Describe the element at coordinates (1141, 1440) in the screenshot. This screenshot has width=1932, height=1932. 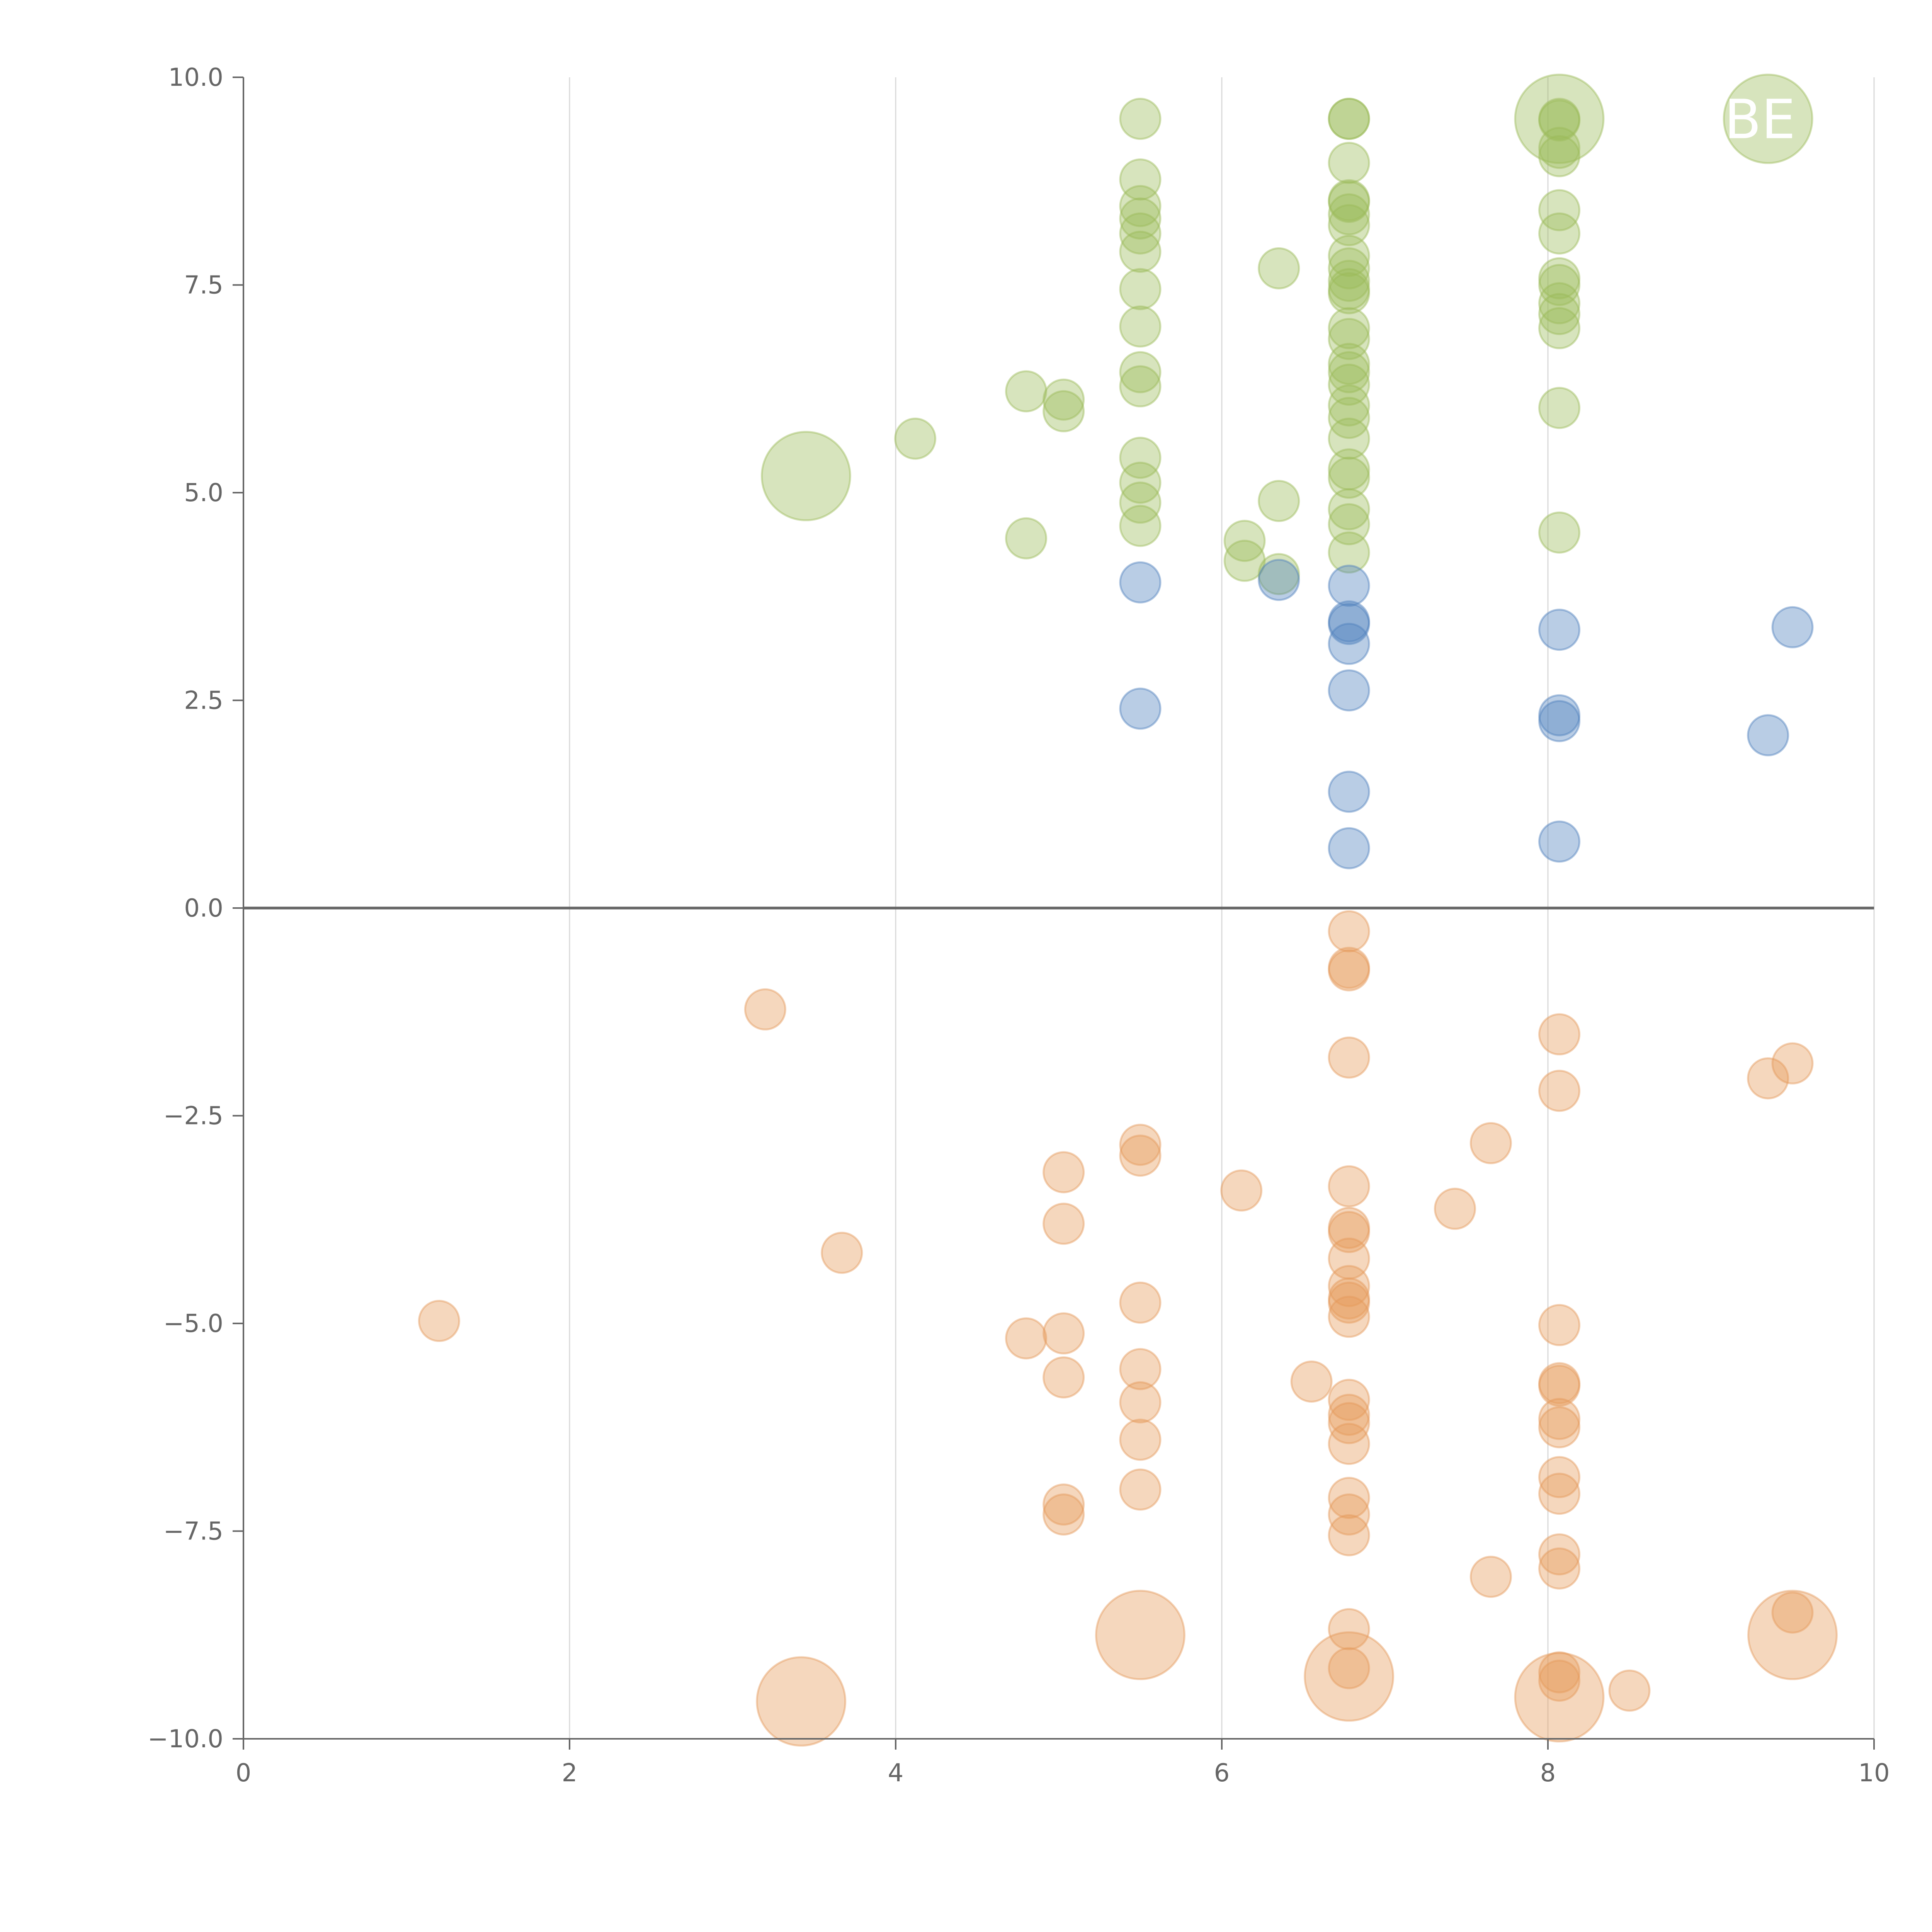
I see `bubble-s2-p16` at that location.